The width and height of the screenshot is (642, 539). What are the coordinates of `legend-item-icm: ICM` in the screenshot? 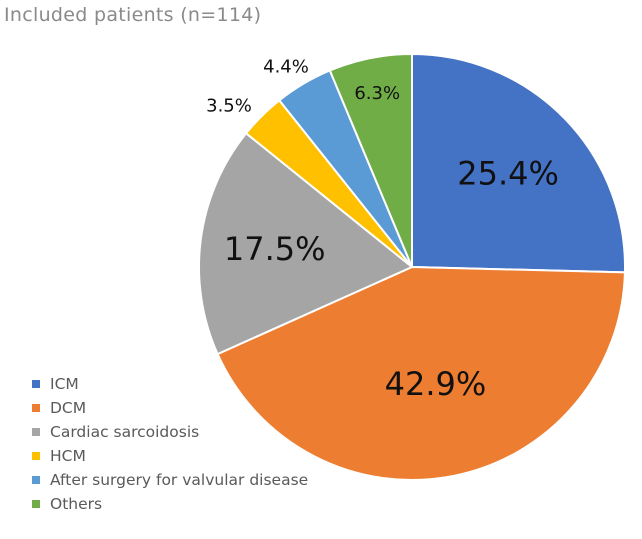 It's located at (170, 384).